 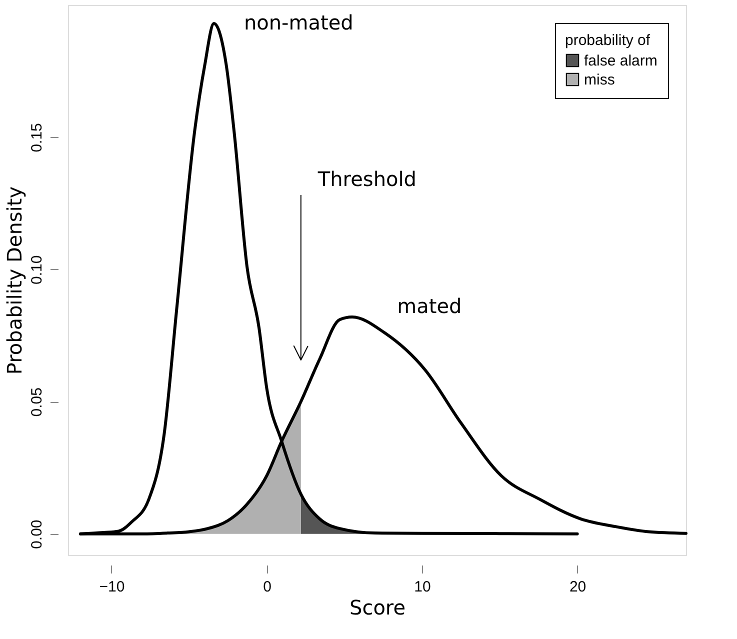 What do you see at coordinates (429, 306) in the screenshot?
I see `series-label: mated` at bounding box center [429, 306].